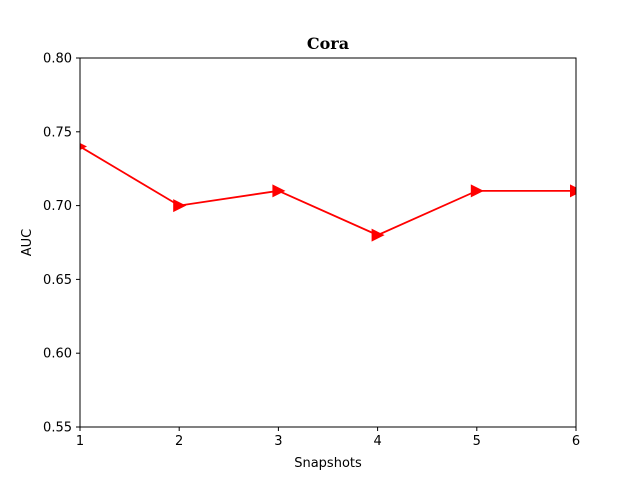 This screenshot has height=480, width=640. I want to click on series-line, so click(328, 191).